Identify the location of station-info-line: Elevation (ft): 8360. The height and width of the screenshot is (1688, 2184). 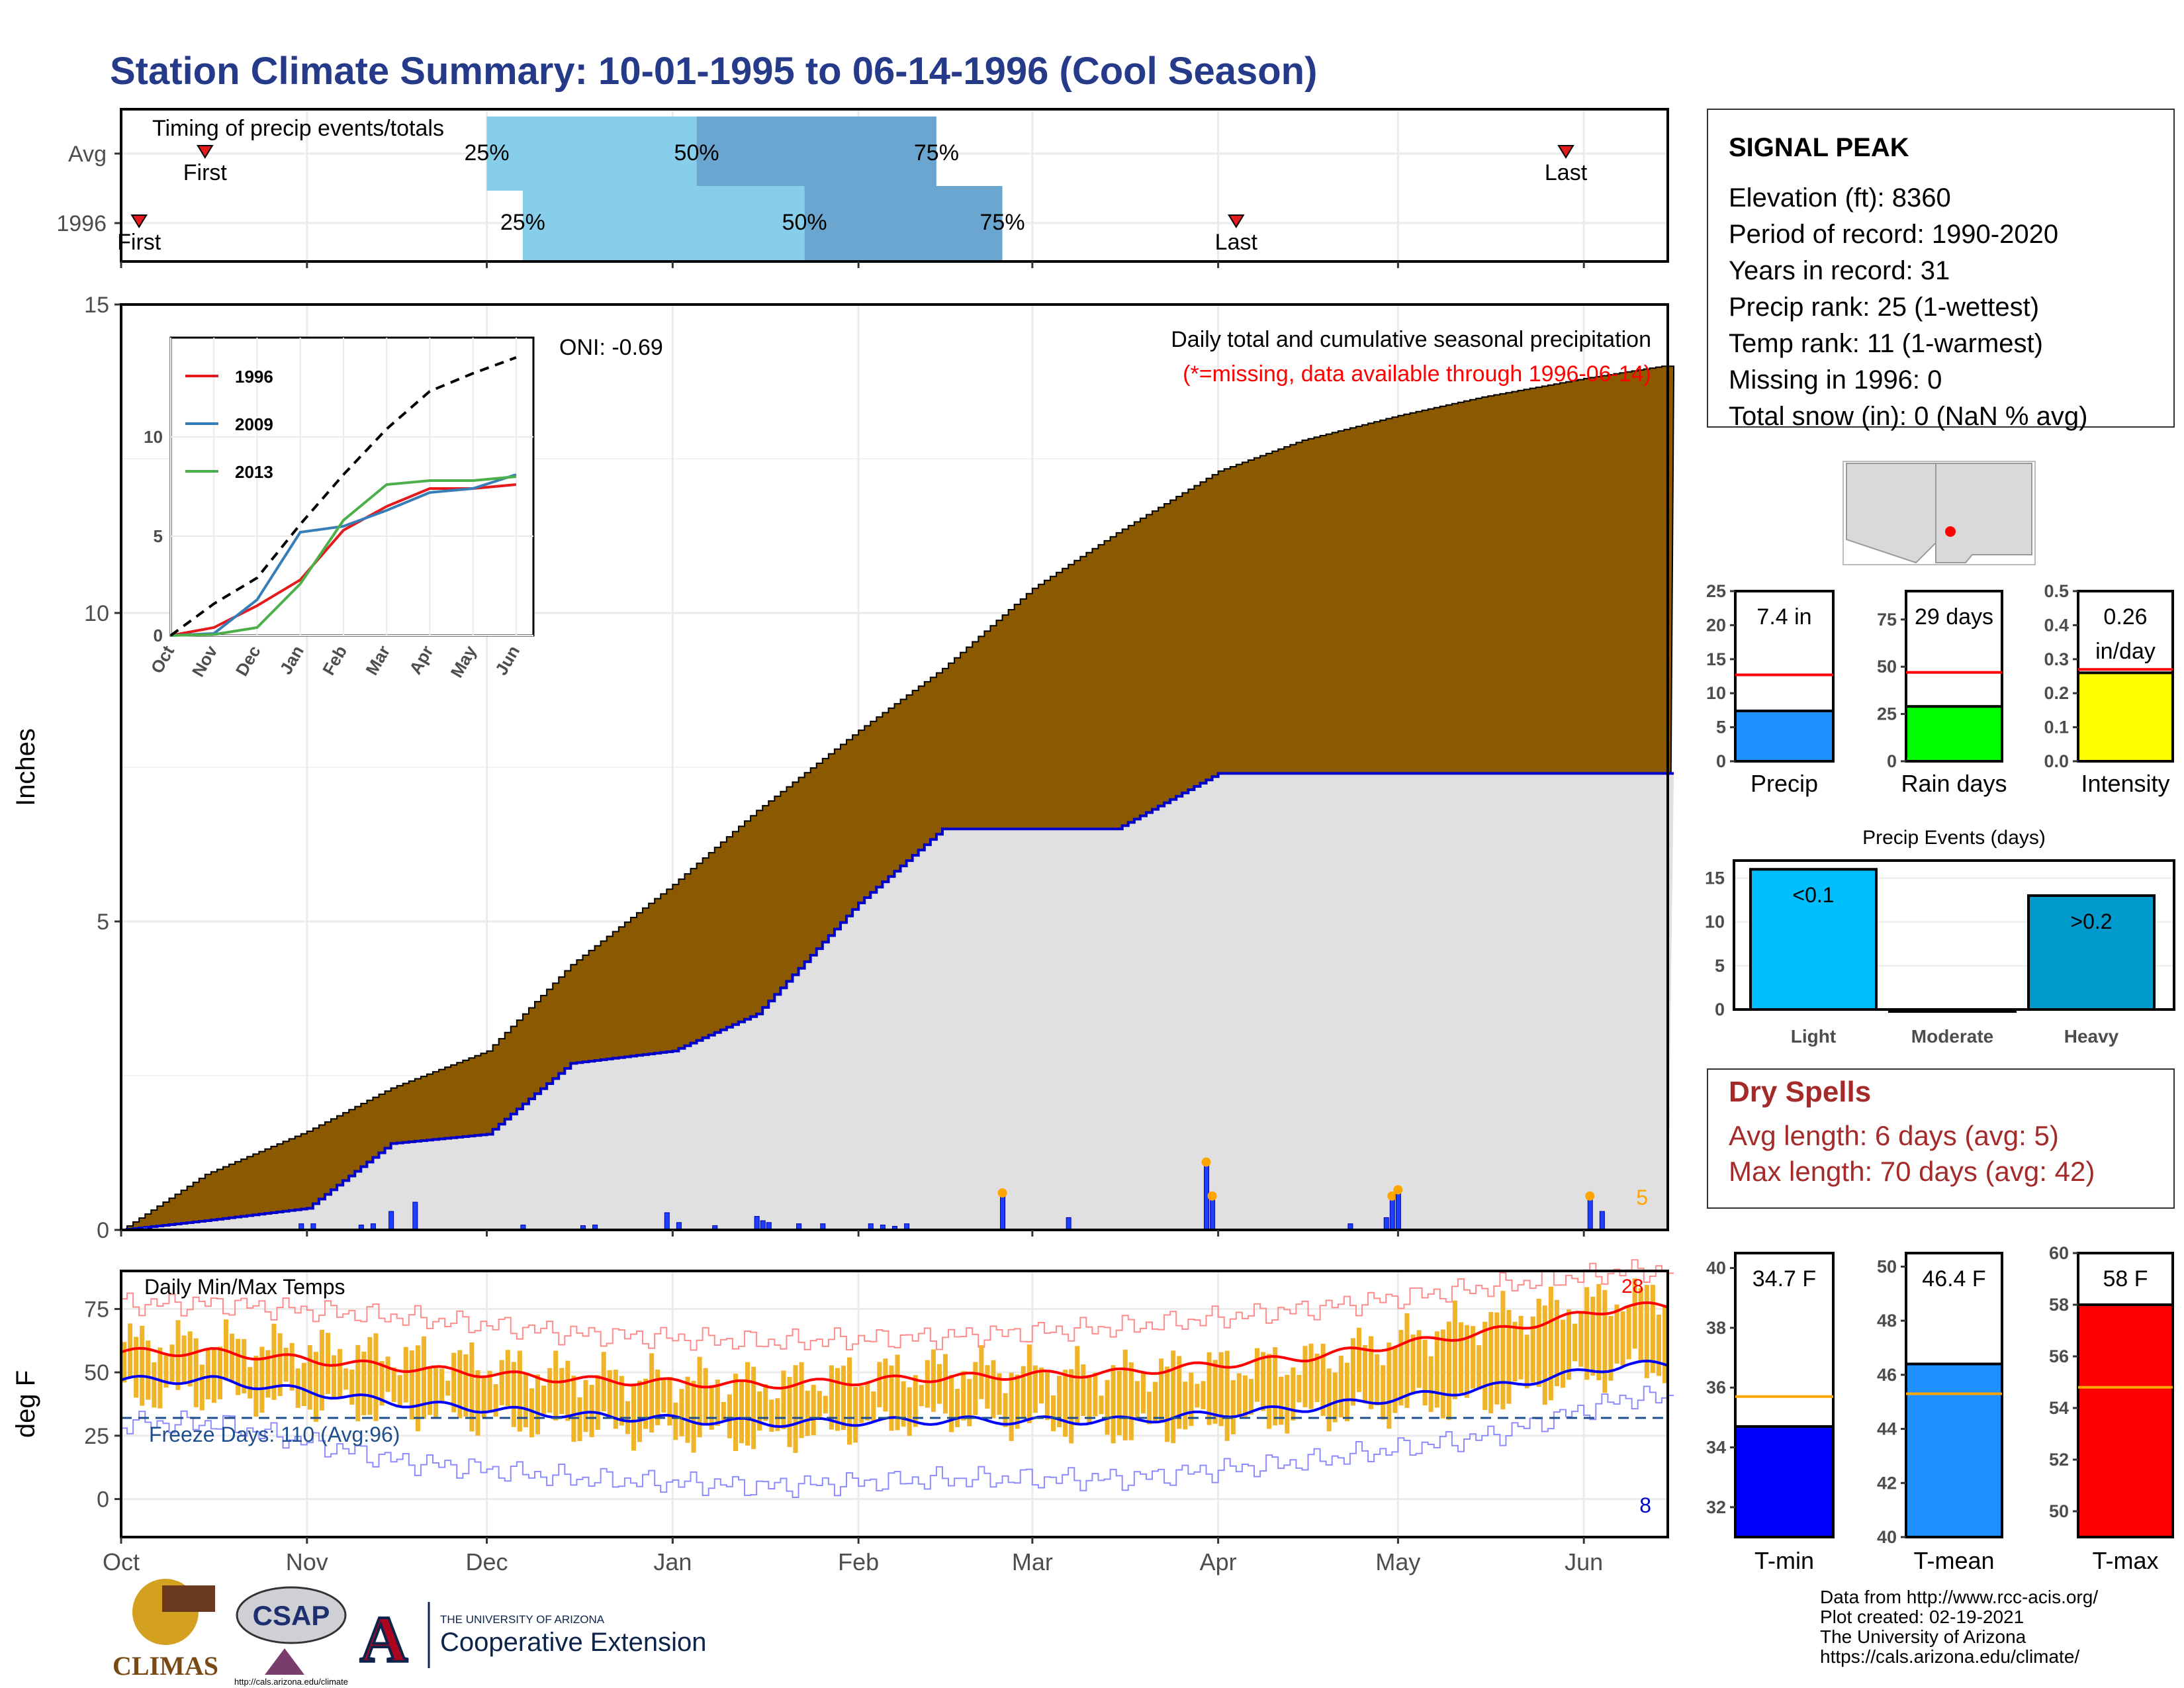
(1840, 197).